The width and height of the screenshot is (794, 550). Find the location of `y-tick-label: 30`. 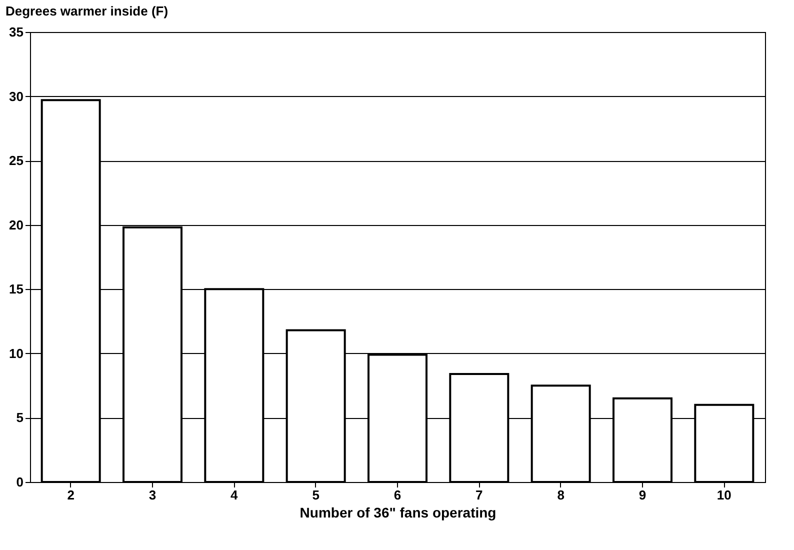

y-tick-label: 30 is located at coordinates (16, 96).